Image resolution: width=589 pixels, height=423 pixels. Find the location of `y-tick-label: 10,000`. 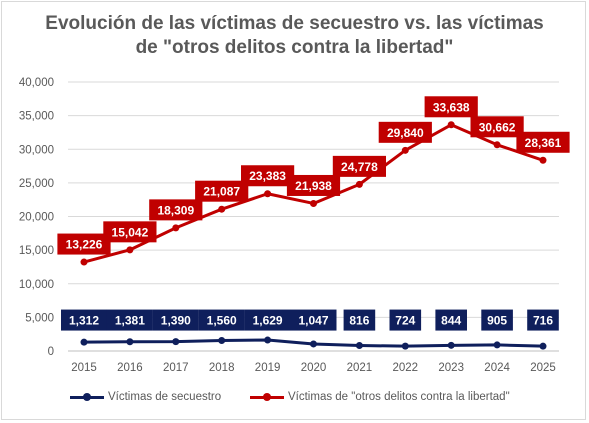

y-tick-label: 10,000 is located at coordinates (36, 285).